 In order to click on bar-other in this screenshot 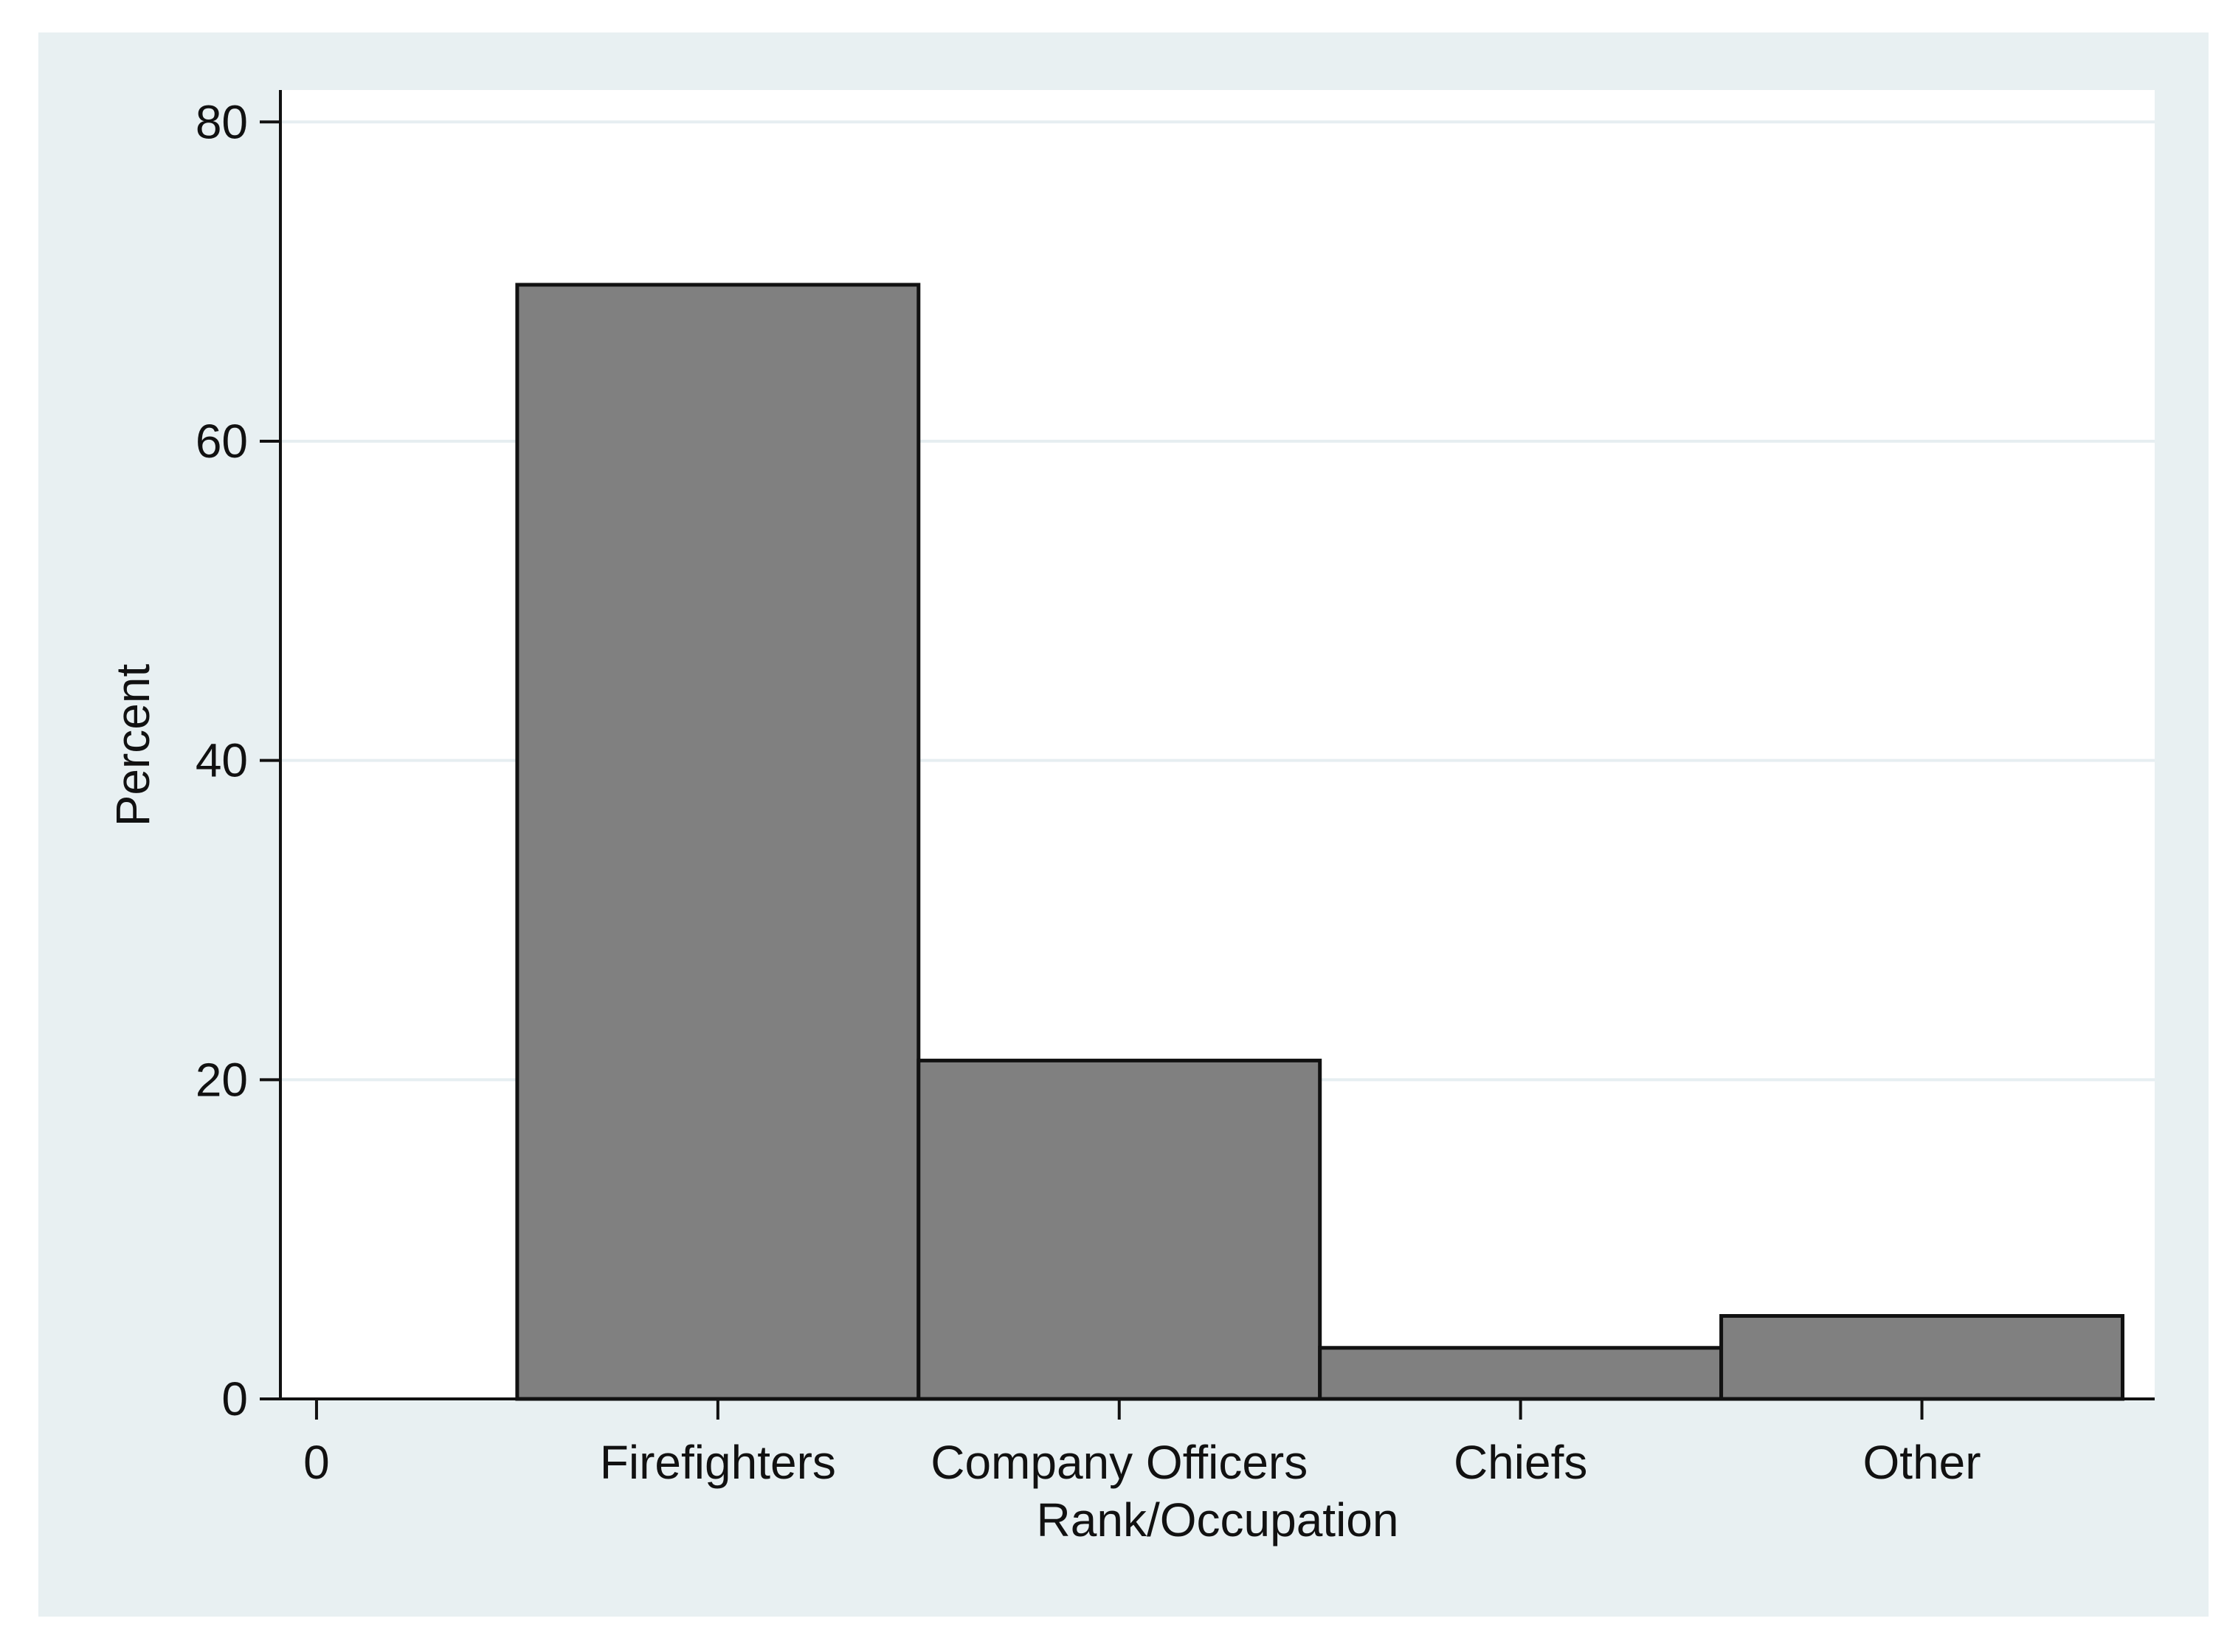, I will do `click(1921, 1357)`.